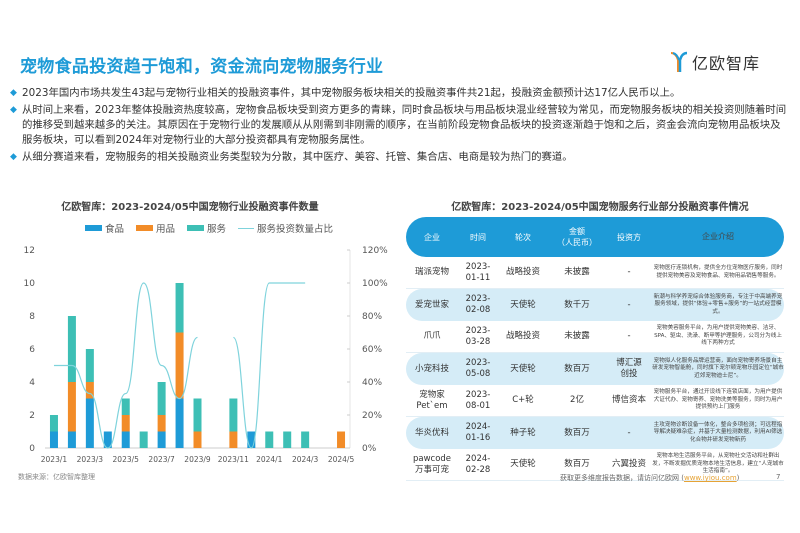 Image resolution: width=800 pixels, height=533 pixels. Describe the element at coordinates (375, 251) in the screenshot. I see `y2-tick-label: 120%` at that location.